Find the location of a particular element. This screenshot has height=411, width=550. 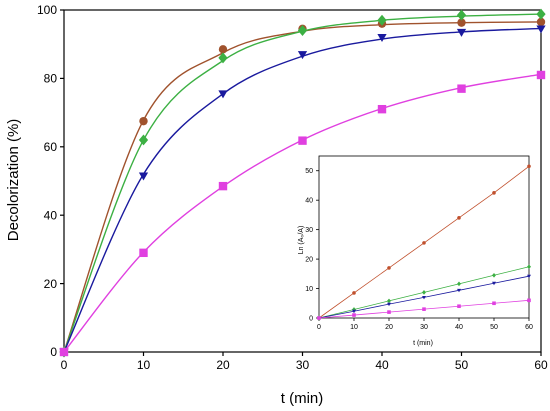

main-y-axis-title: Decolorization (%) is located at coordinates (13, 180).